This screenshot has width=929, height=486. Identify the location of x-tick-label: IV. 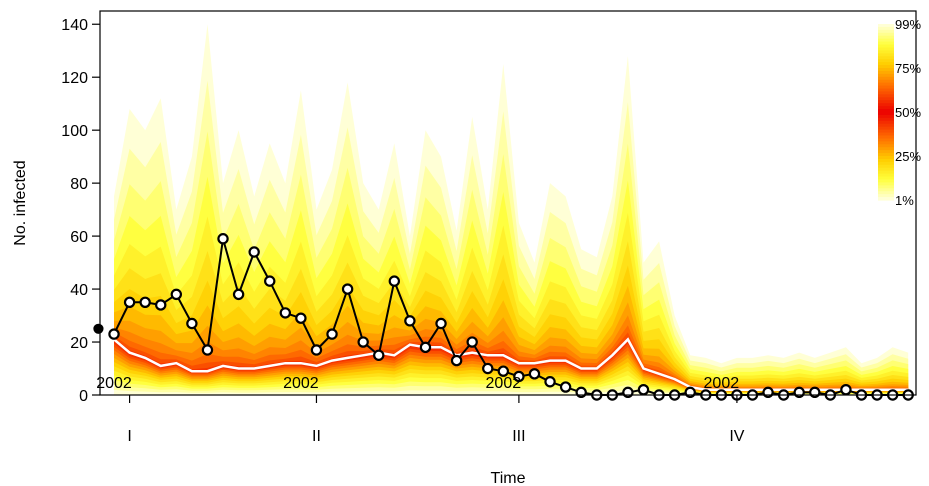
(736, 436).